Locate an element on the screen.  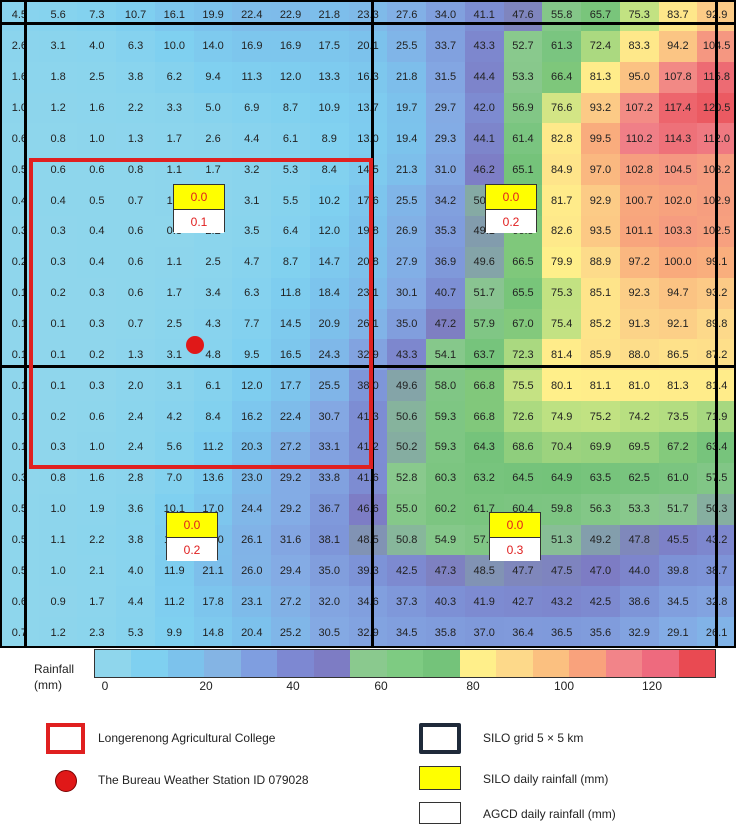
grid-cell: 26.9 is located at coordinates (407, 231).